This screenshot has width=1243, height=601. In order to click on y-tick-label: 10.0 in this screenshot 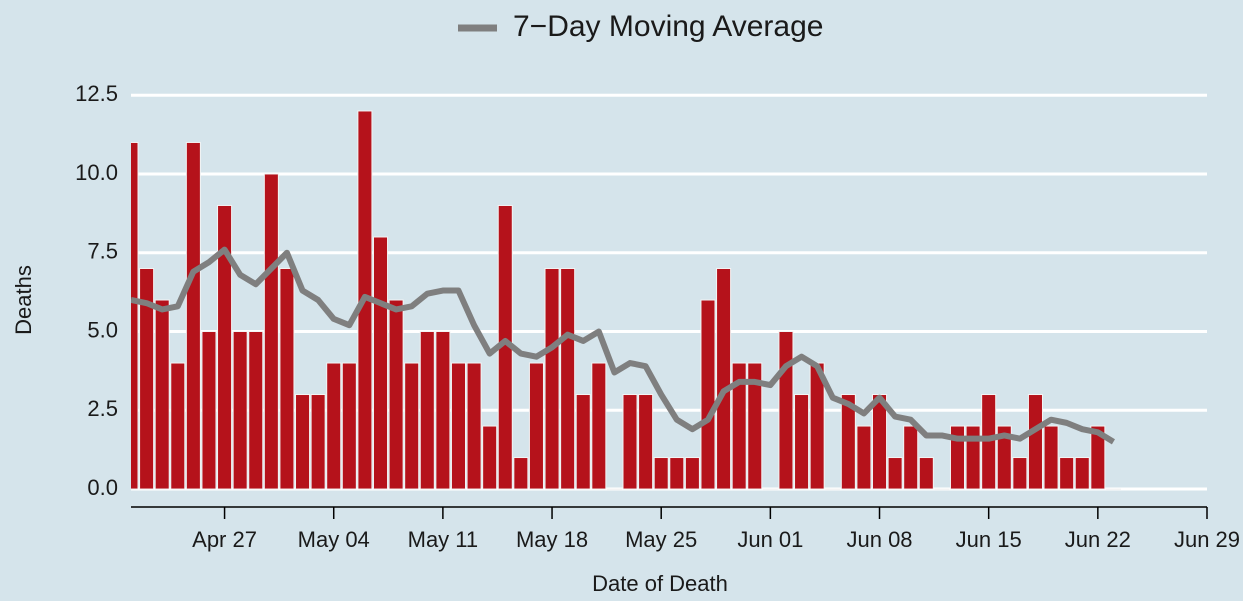, I will do `click(96, 172)`.